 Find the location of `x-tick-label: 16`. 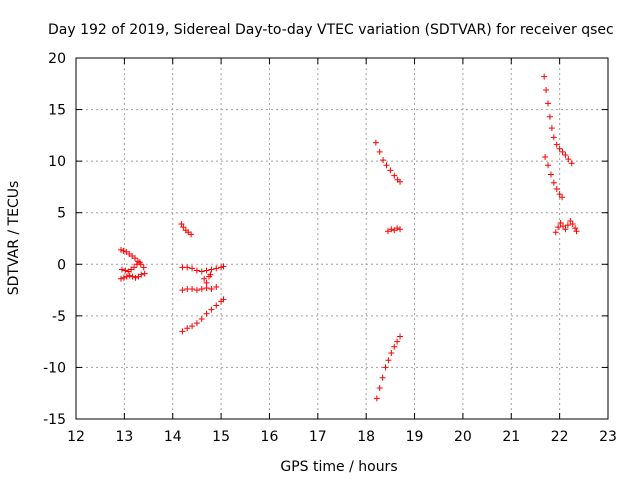

x-tick-label: 16 is located at coordinates (270, 437).